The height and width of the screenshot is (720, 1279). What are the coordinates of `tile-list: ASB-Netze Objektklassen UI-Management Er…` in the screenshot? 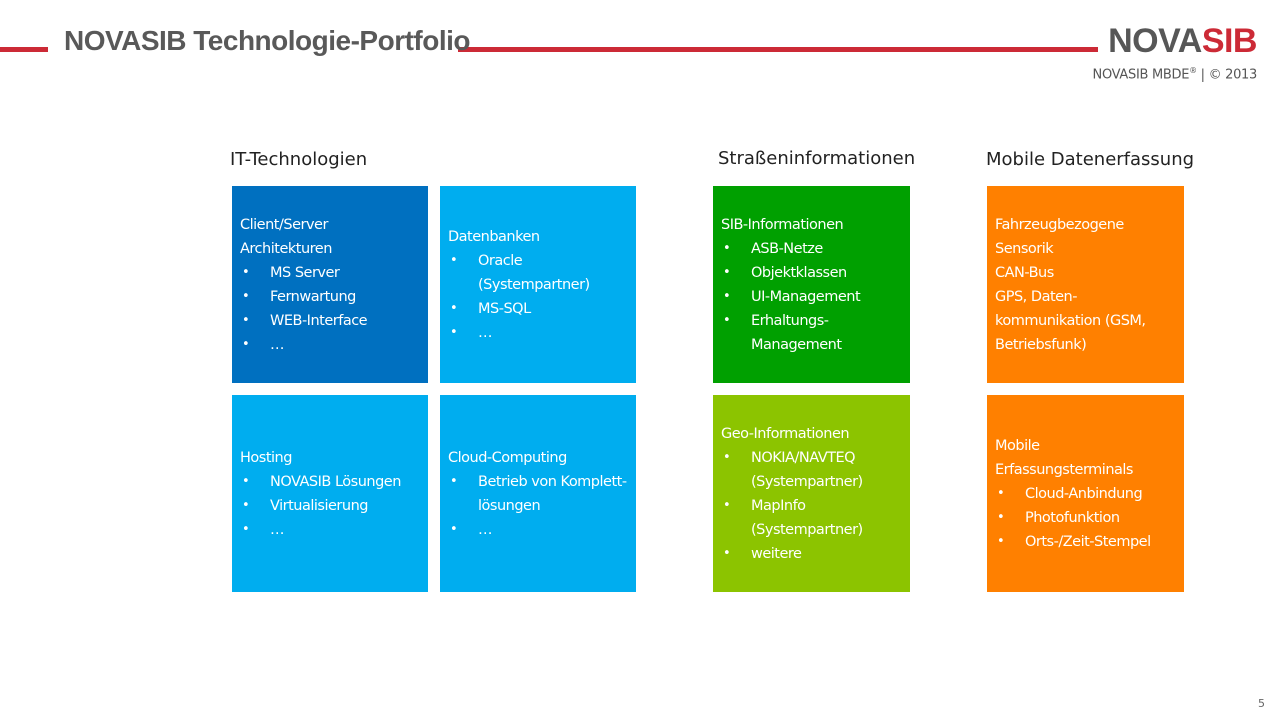 It's located at (812, 297).